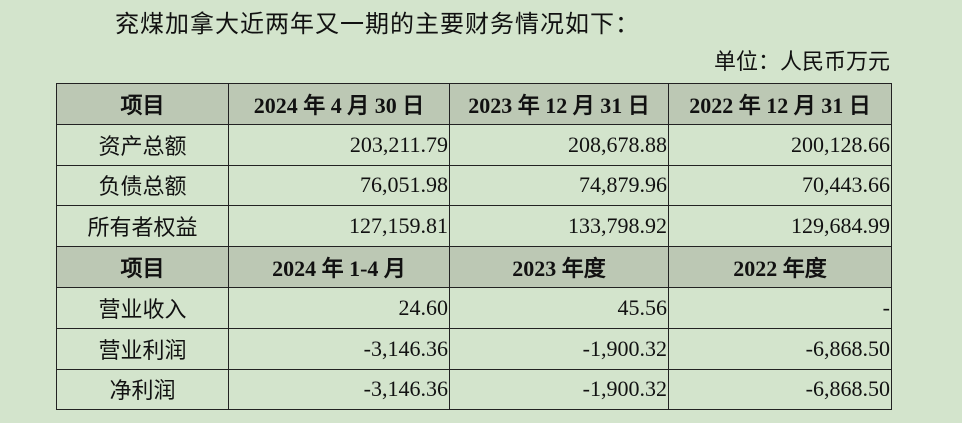 The image size is (962, 423). Describe the element at coordinates (142, 389) in the screenshot. I see `table-cell: 净利润` at that location.